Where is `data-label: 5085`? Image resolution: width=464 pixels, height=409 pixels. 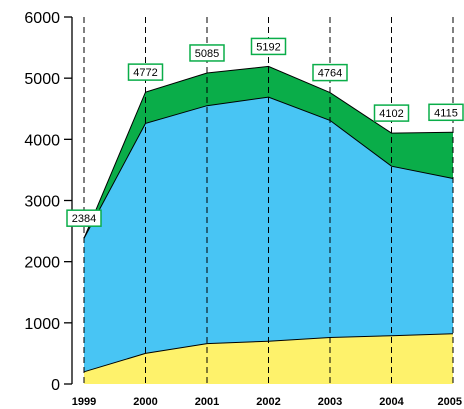 data-label: 5085 is located at coordinates (207, 54).